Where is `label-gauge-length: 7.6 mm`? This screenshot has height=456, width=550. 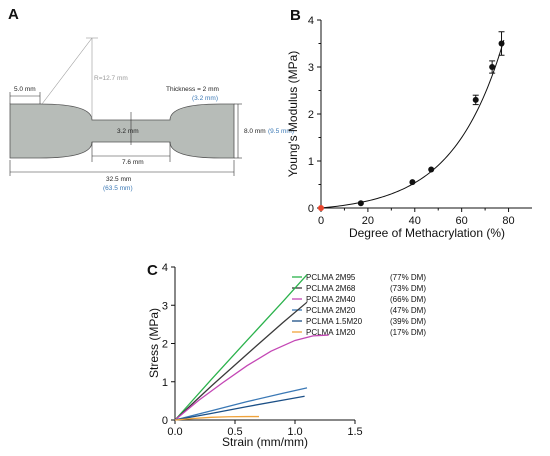
label-gauge-length: 7.6 mm is located at coordinates (133, 162).